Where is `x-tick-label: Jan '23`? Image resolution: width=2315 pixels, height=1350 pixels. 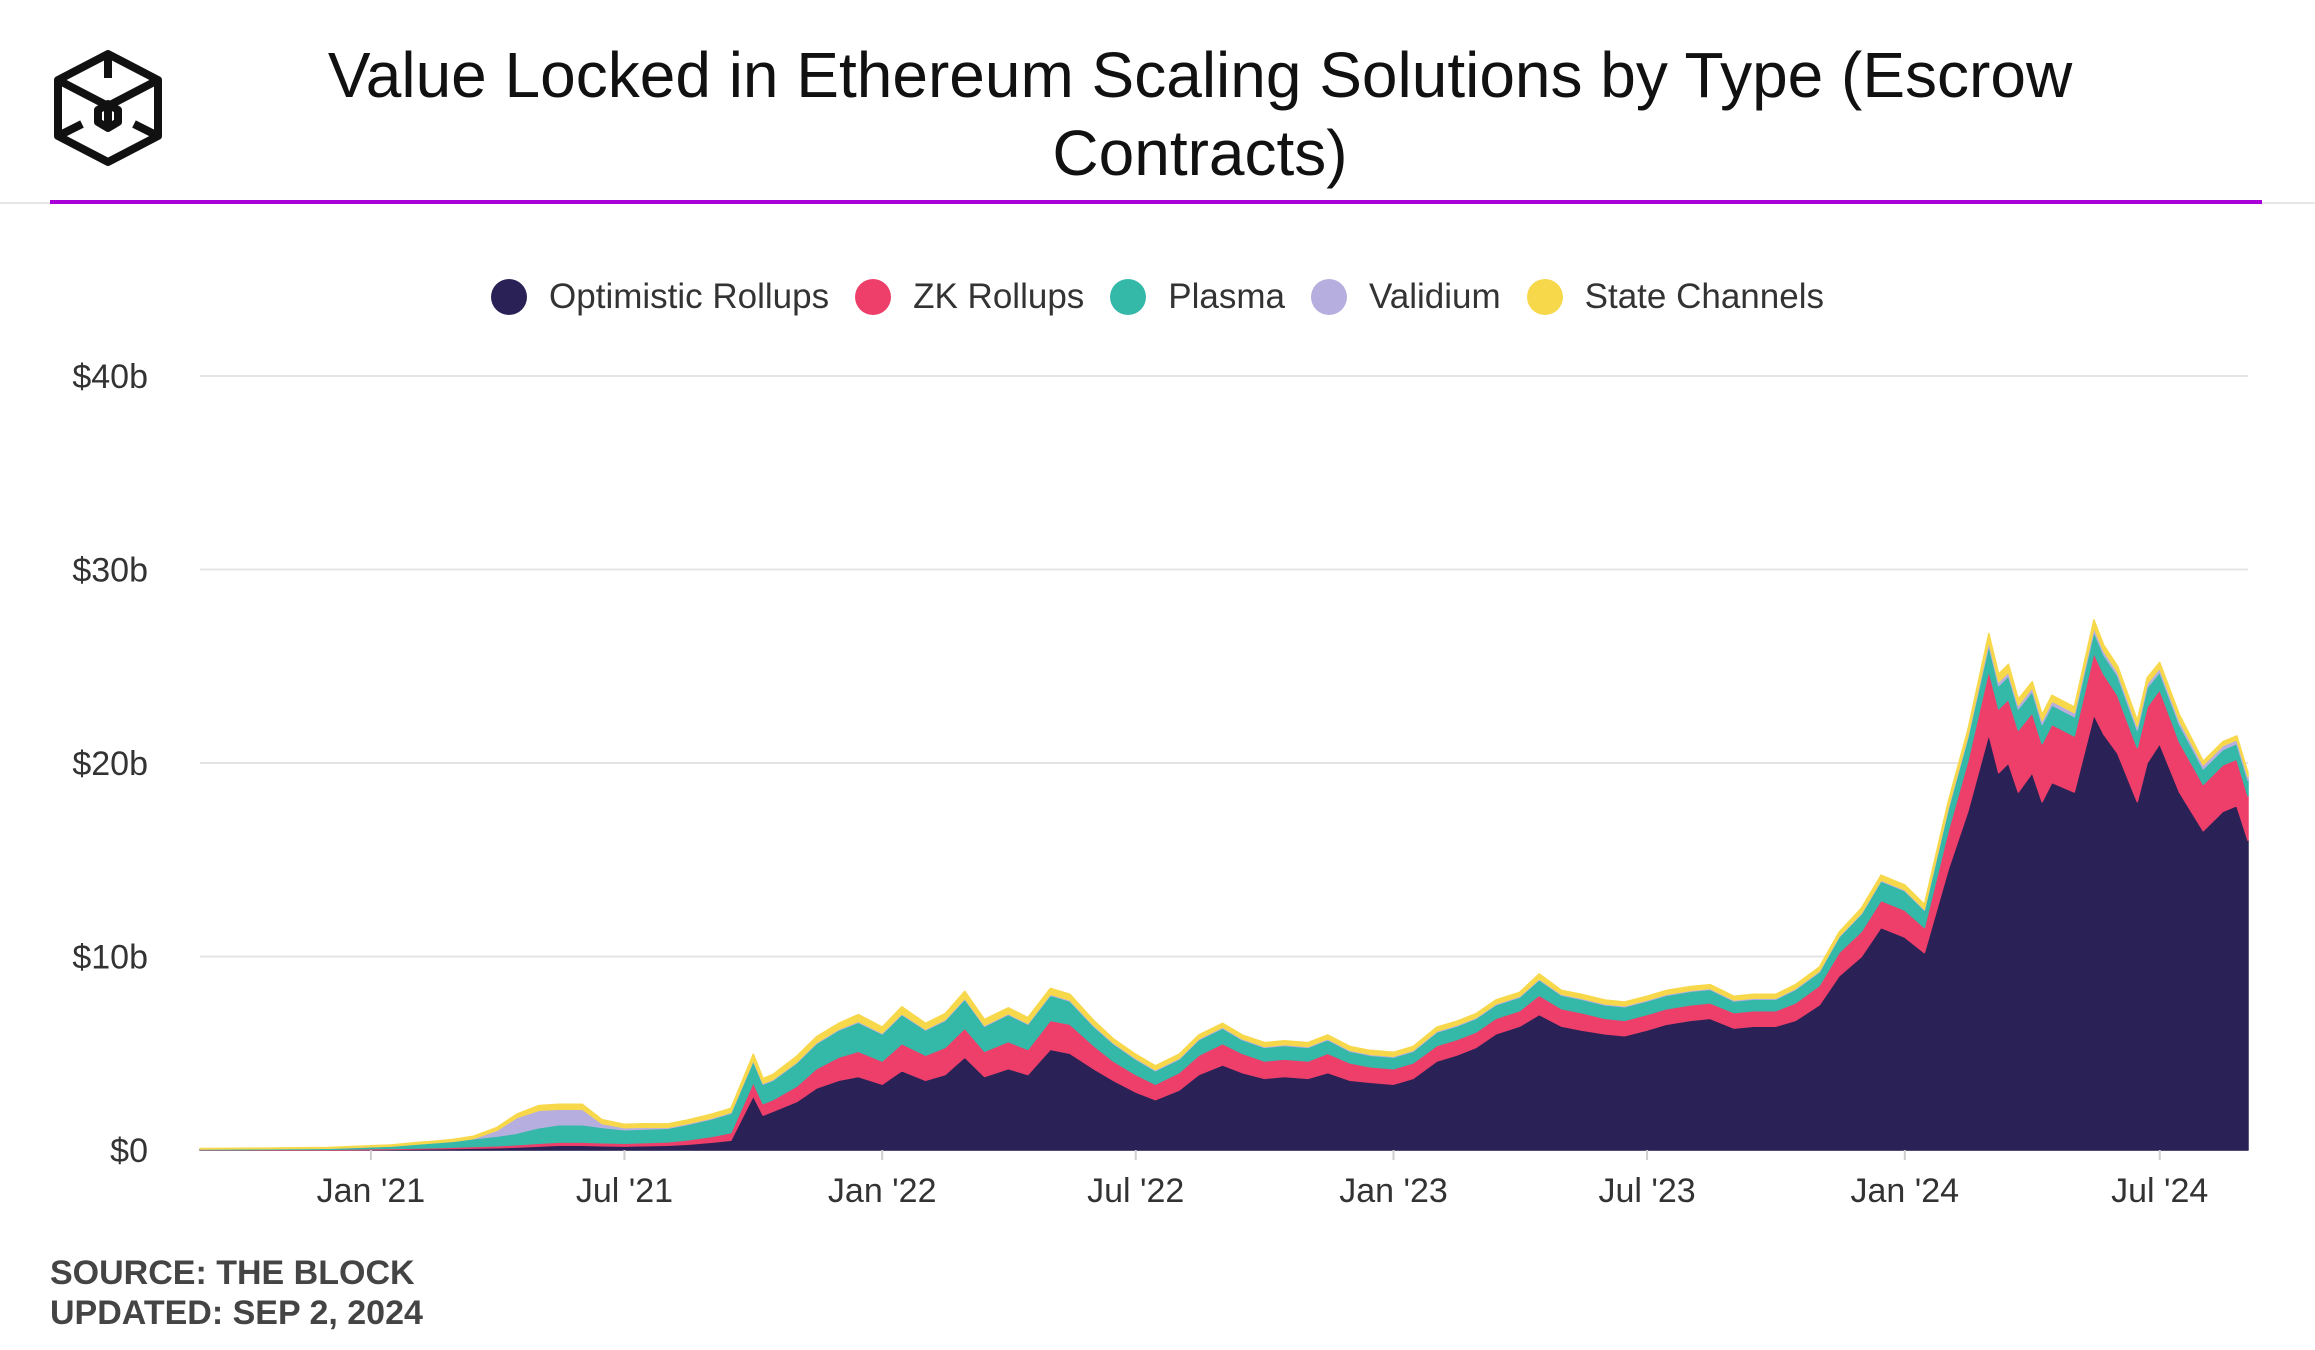 x-tick-label: Jan '23 is located at coordinates (1393, 1191).